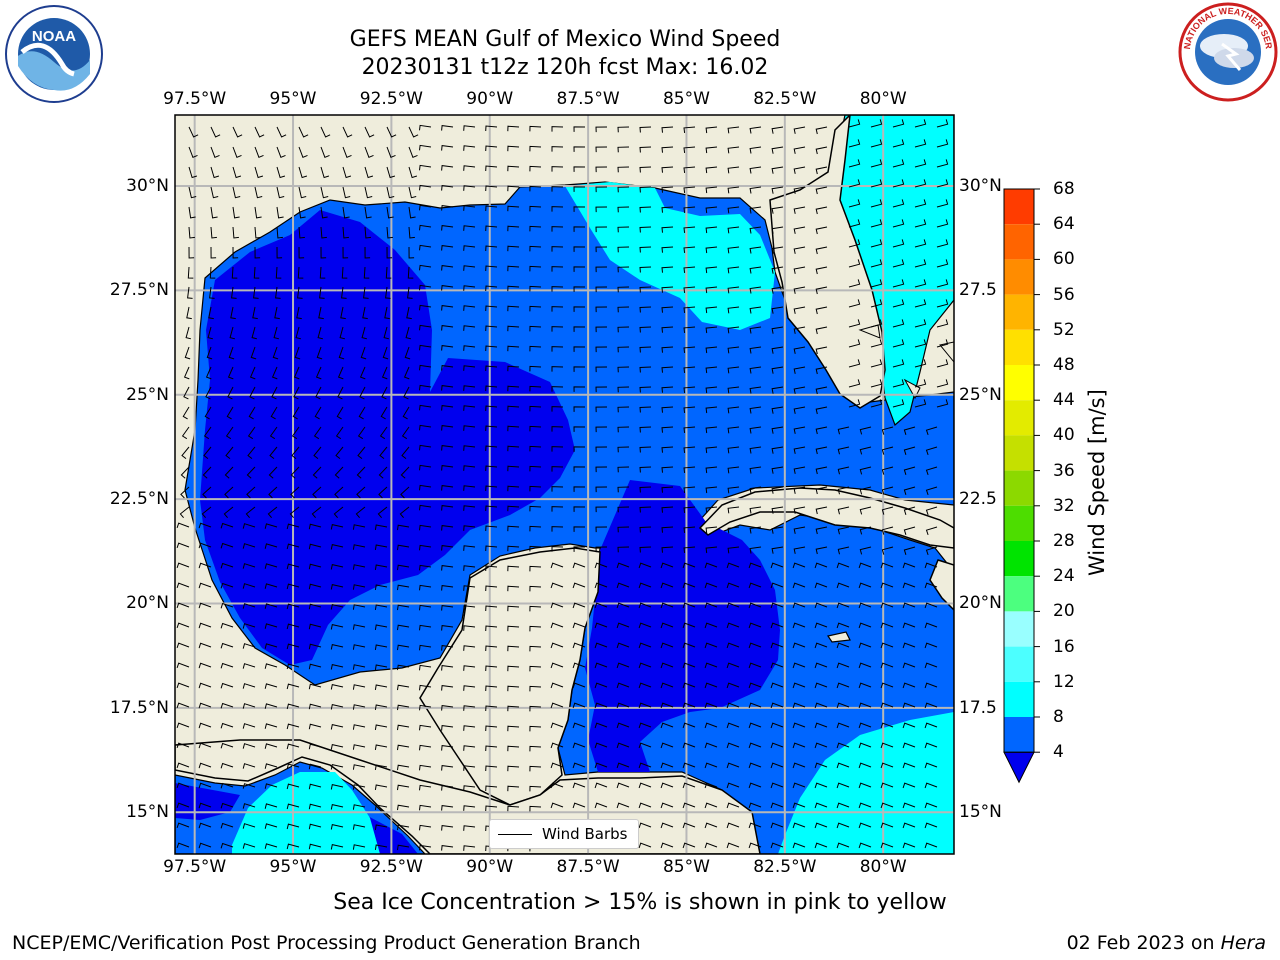 This screenshot has height=960, width=1280. Describe the element at coordinates (1064, 681) in the screenshot. I see `colorbar-tick-label: 12` at that location.